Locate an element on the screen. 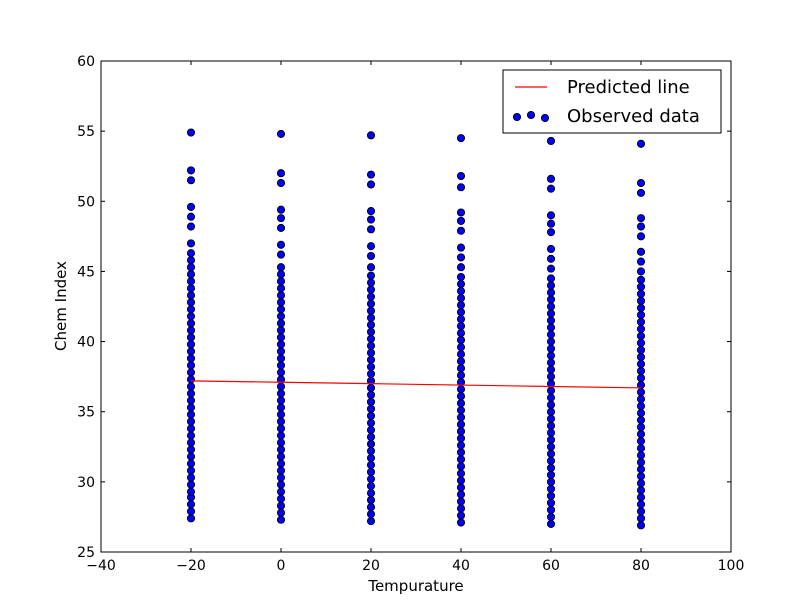 The image size is (812, 612). y-tick-label: 60 is located at coordinates (86, 62).